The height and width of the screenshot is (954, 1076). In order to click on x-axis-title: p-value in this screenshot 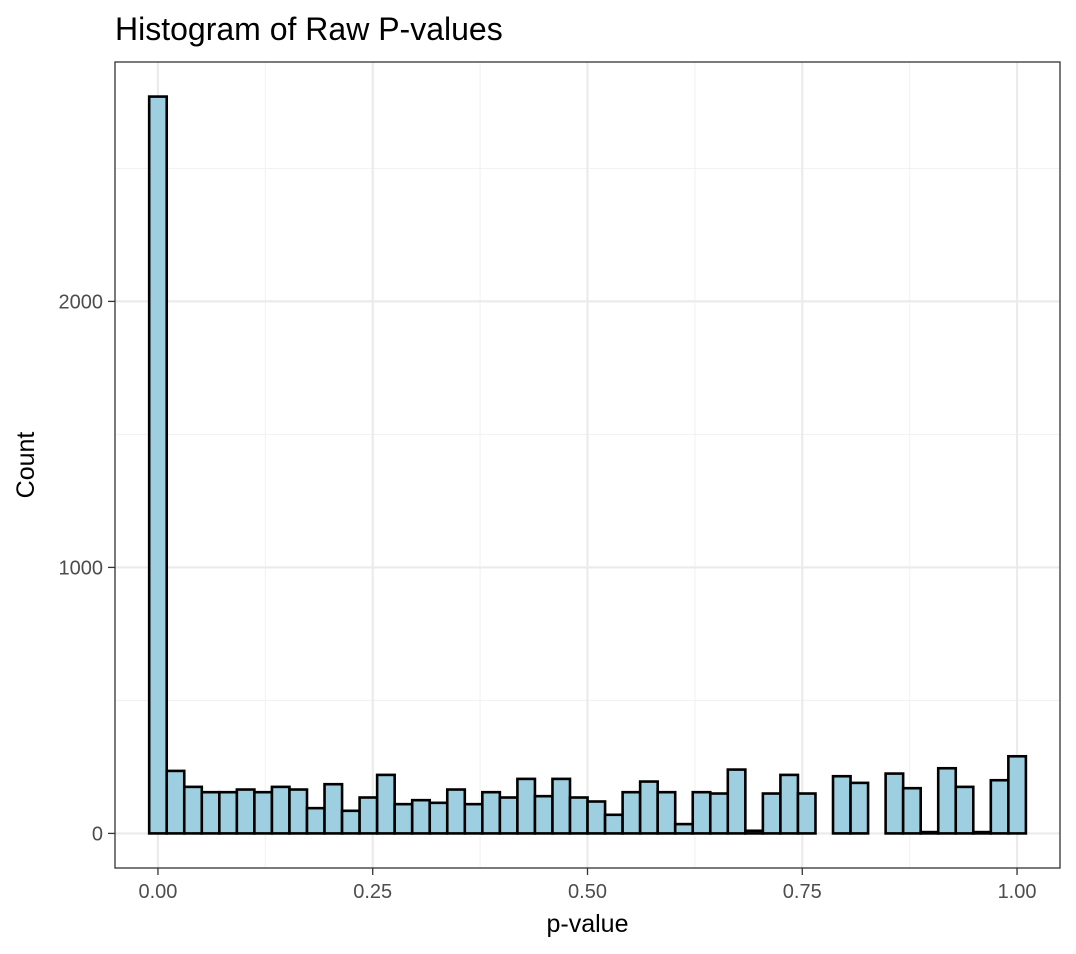, I will do `click(588, 924)`.